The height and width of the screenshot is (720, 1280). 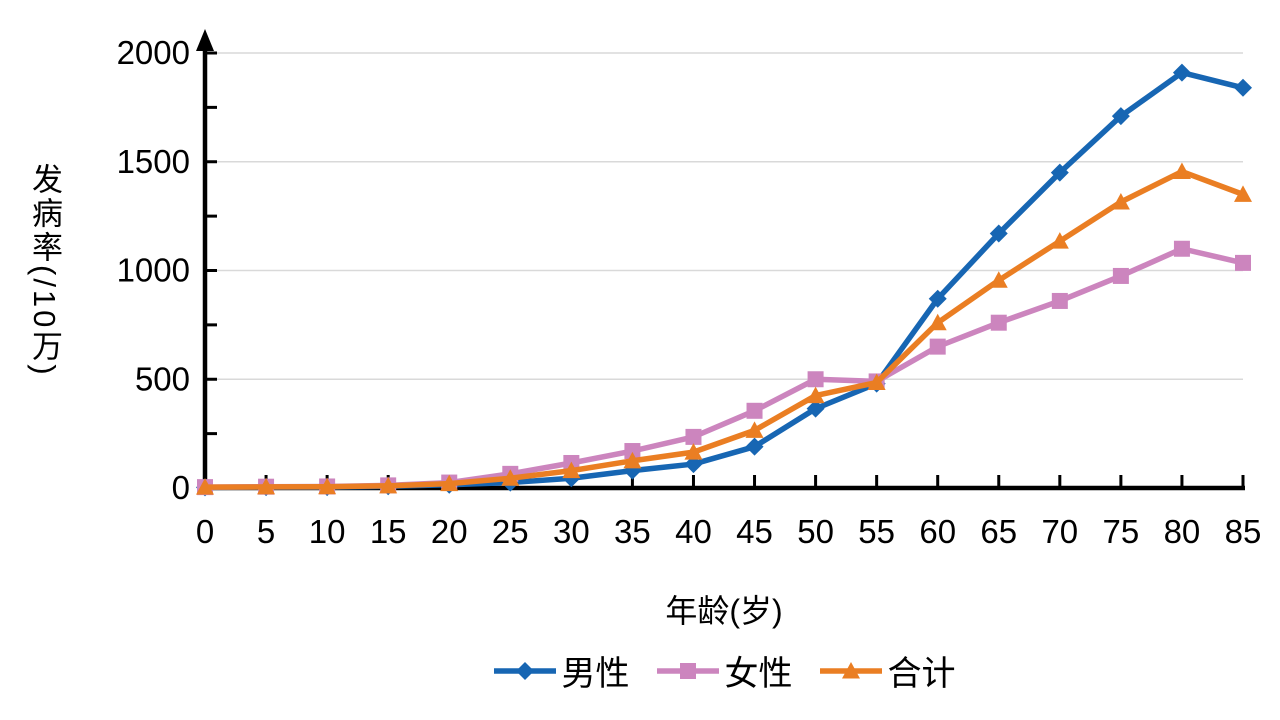 I want to click on legend-item-male: 男性, so click(x=561, y=670).